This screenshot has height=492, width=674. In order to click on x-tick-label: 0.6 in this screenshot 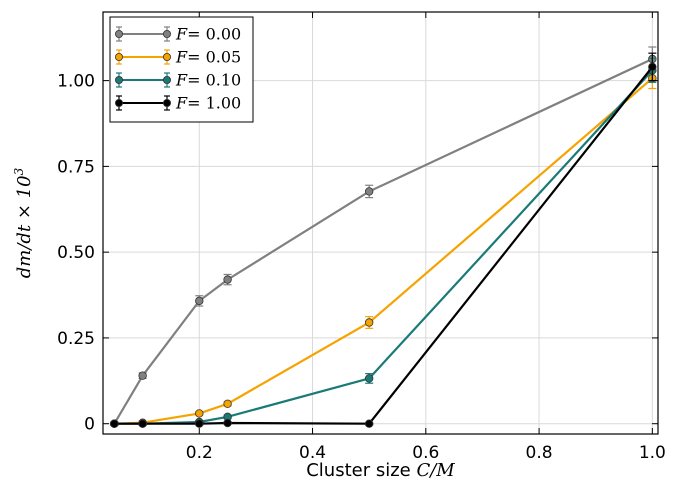, I will do `click(425, 453)`.